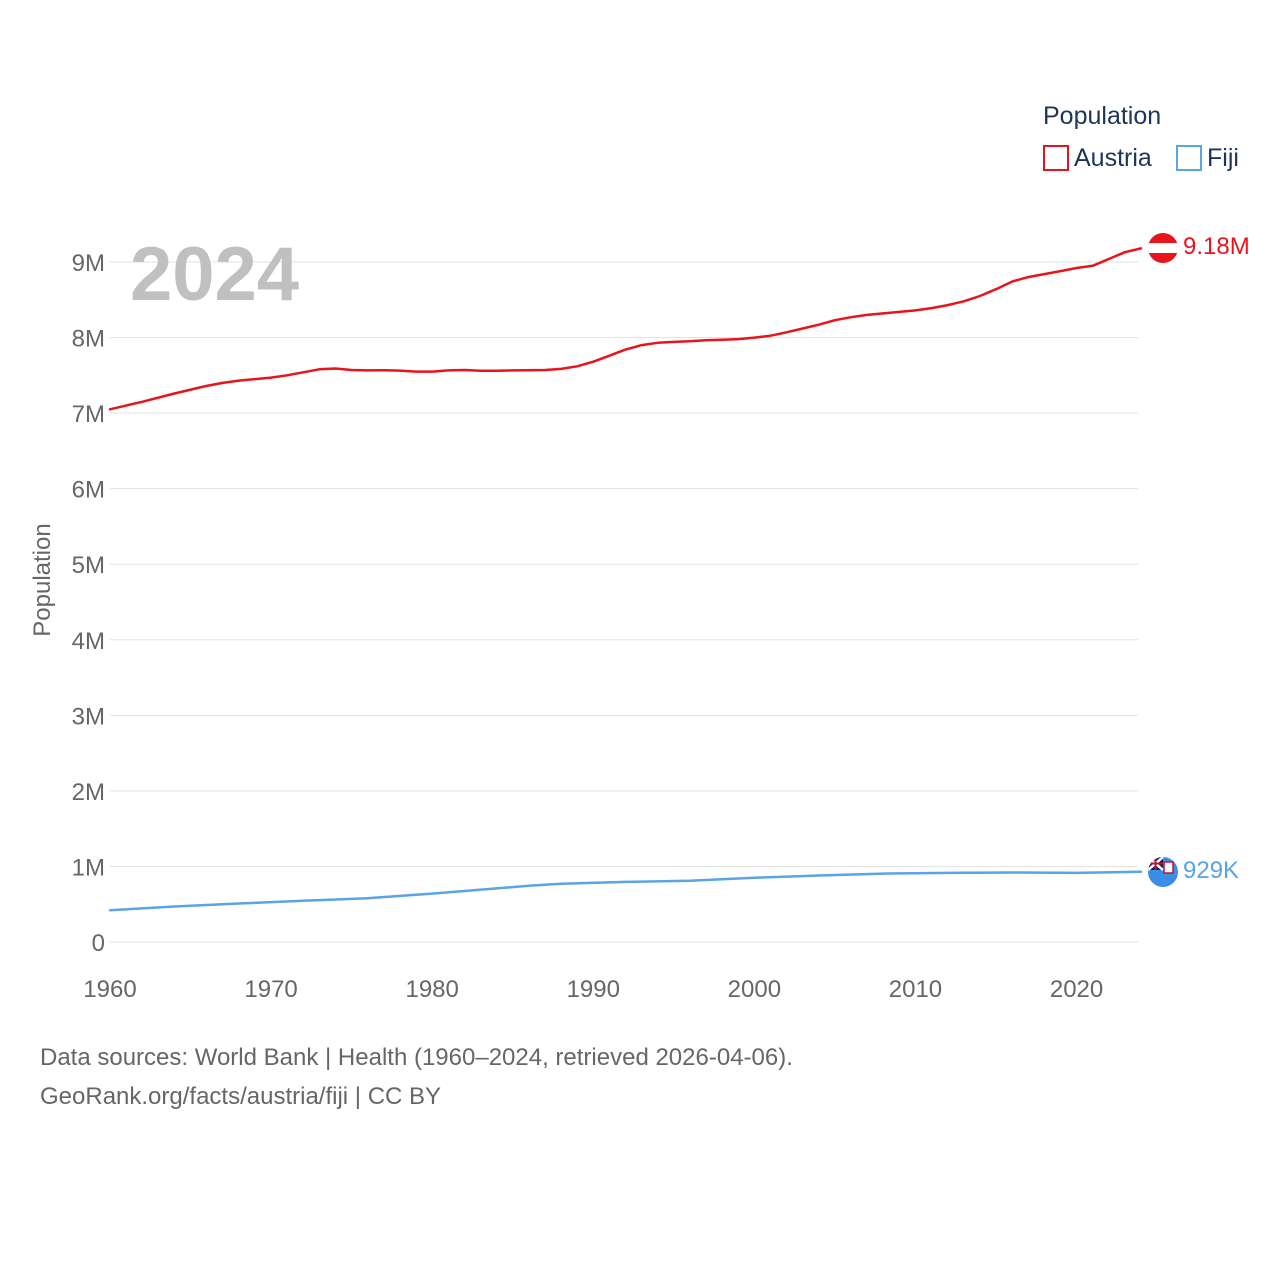 Image resolution: width=1280 pixels, height=1280 pixels. Describe the element at coordinates (88, 716) in the screenshot. I see `y-tick-label: 3M` at that location.